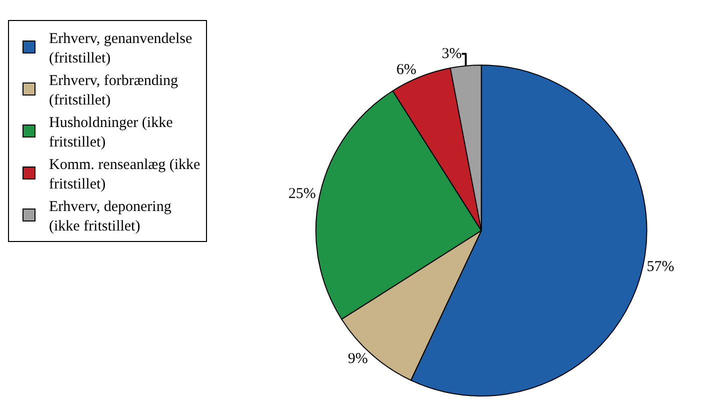 The image size is (714, 416). What do you see at coordinates (358, 359) in the screenshot?
I see `data-label: 9%` at bounding box center [358, 359].